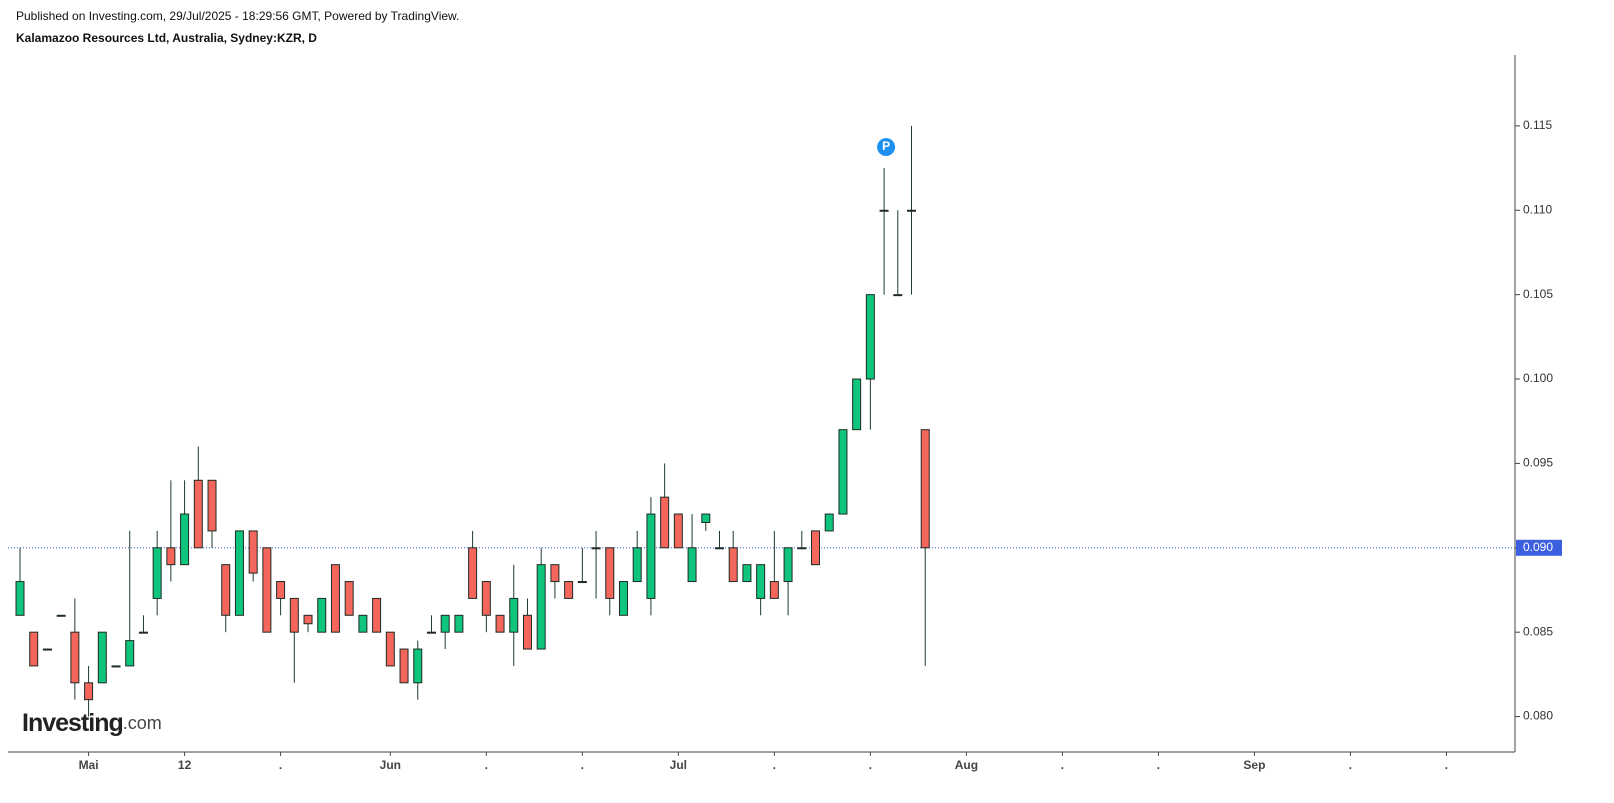  Describe the element at coordinates (390, 765) in the screenshot. I see `x-tick-label: Jun` at that location.